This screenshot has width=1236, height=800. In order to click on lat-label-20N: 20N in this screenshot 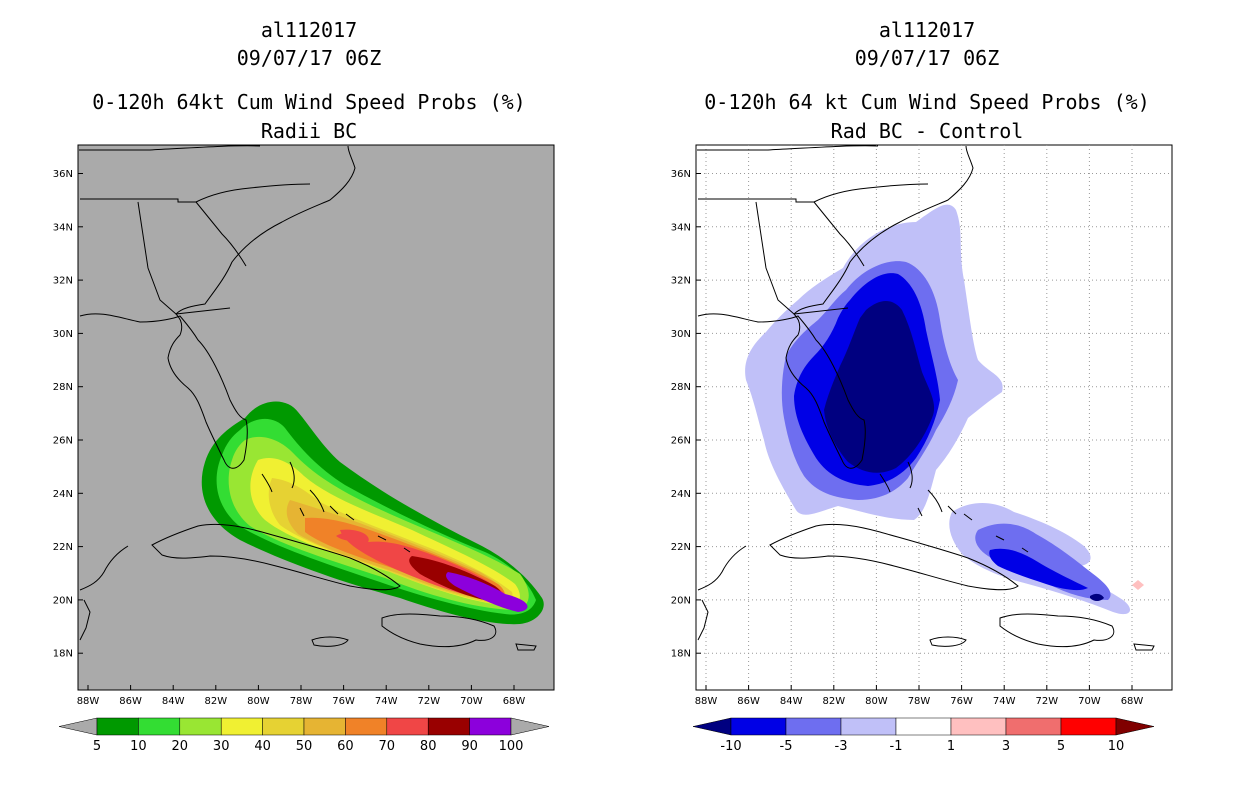, I will do `click(681, 600)`.